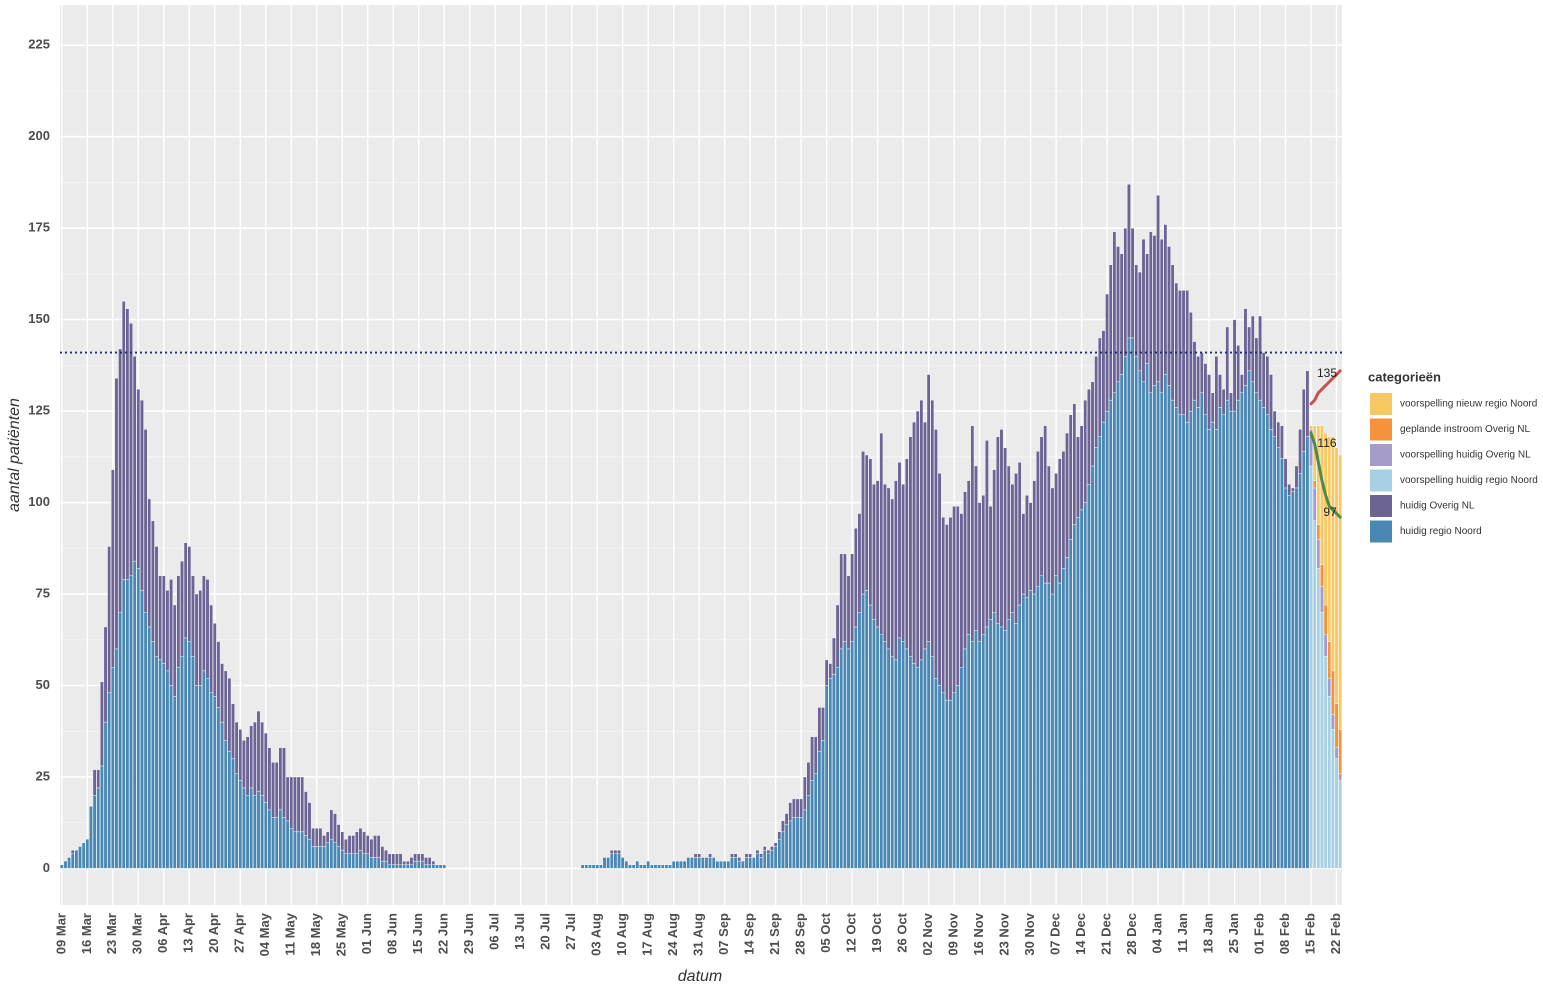 Image resolution: width=1543 pixels, height=989 pixels. I want to click on x-tick-label: 23 Mar, so click(111, 933).